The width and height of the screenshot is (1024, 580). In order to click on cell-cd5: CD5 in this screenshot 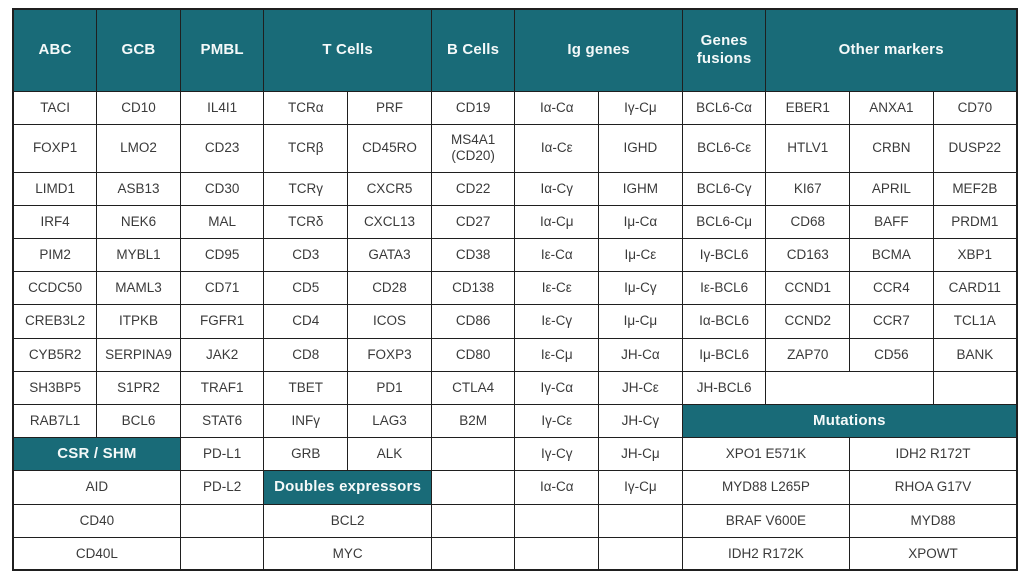, I will do `click(306, 288)`.